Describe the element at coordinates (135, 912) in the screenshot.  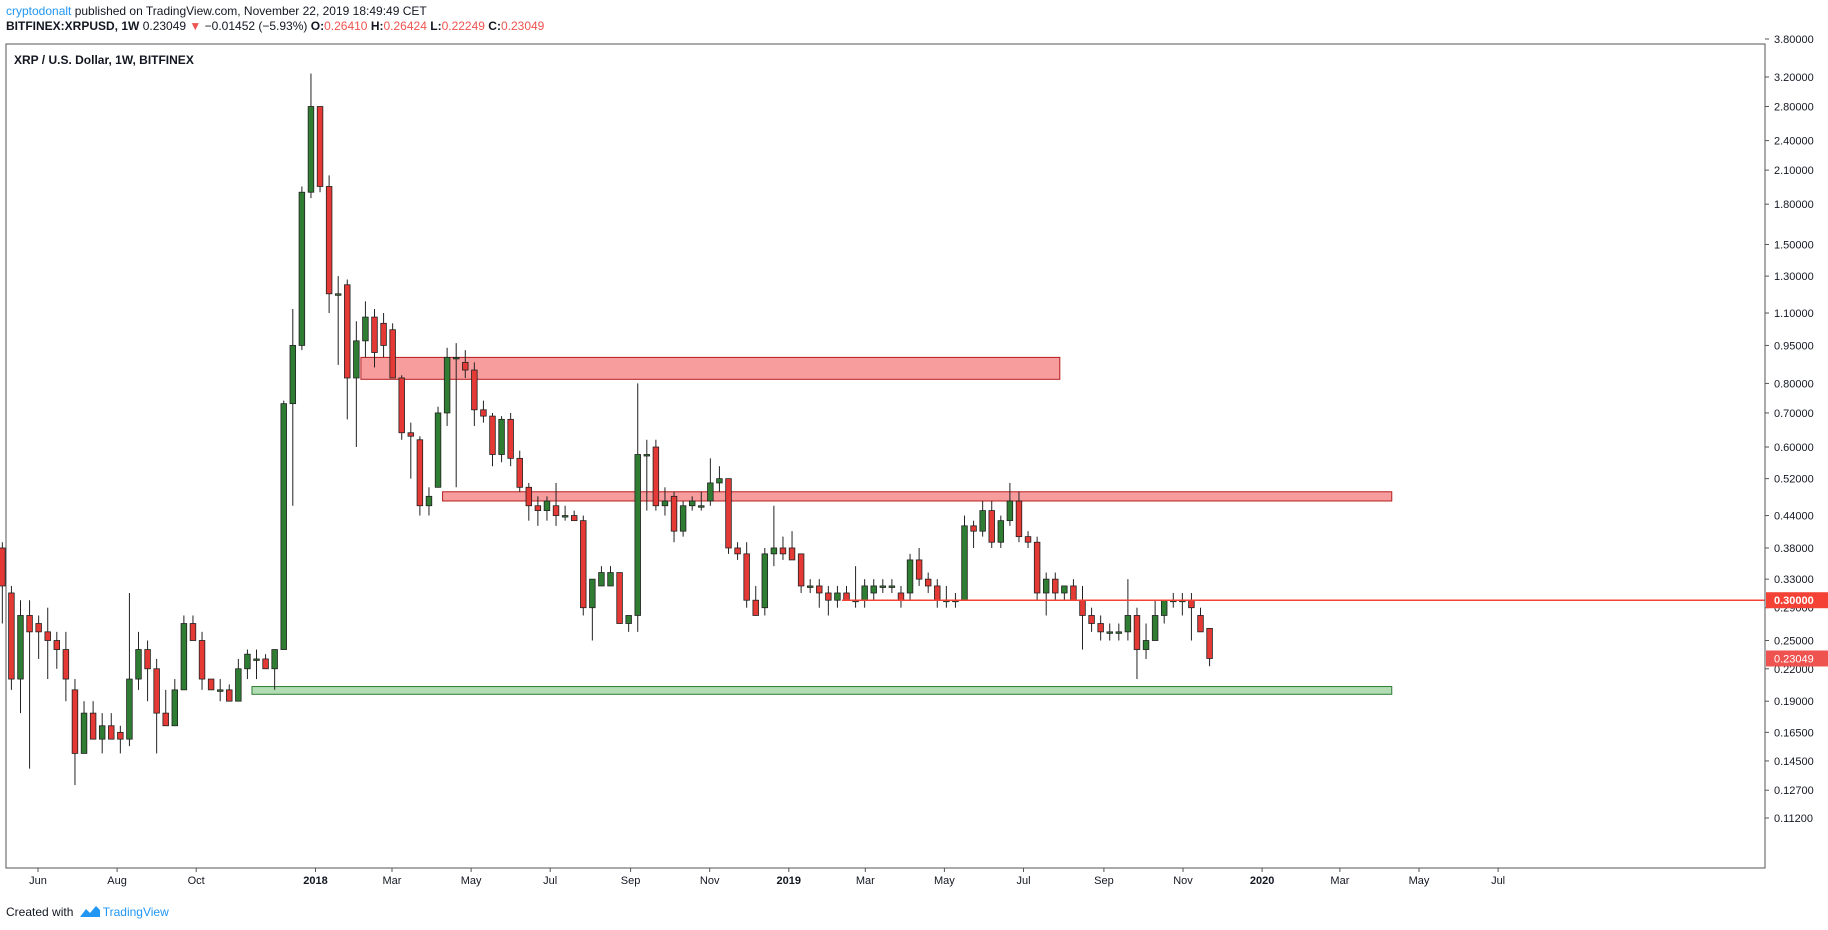
I see `tradingview-link: TradingView` at that location.